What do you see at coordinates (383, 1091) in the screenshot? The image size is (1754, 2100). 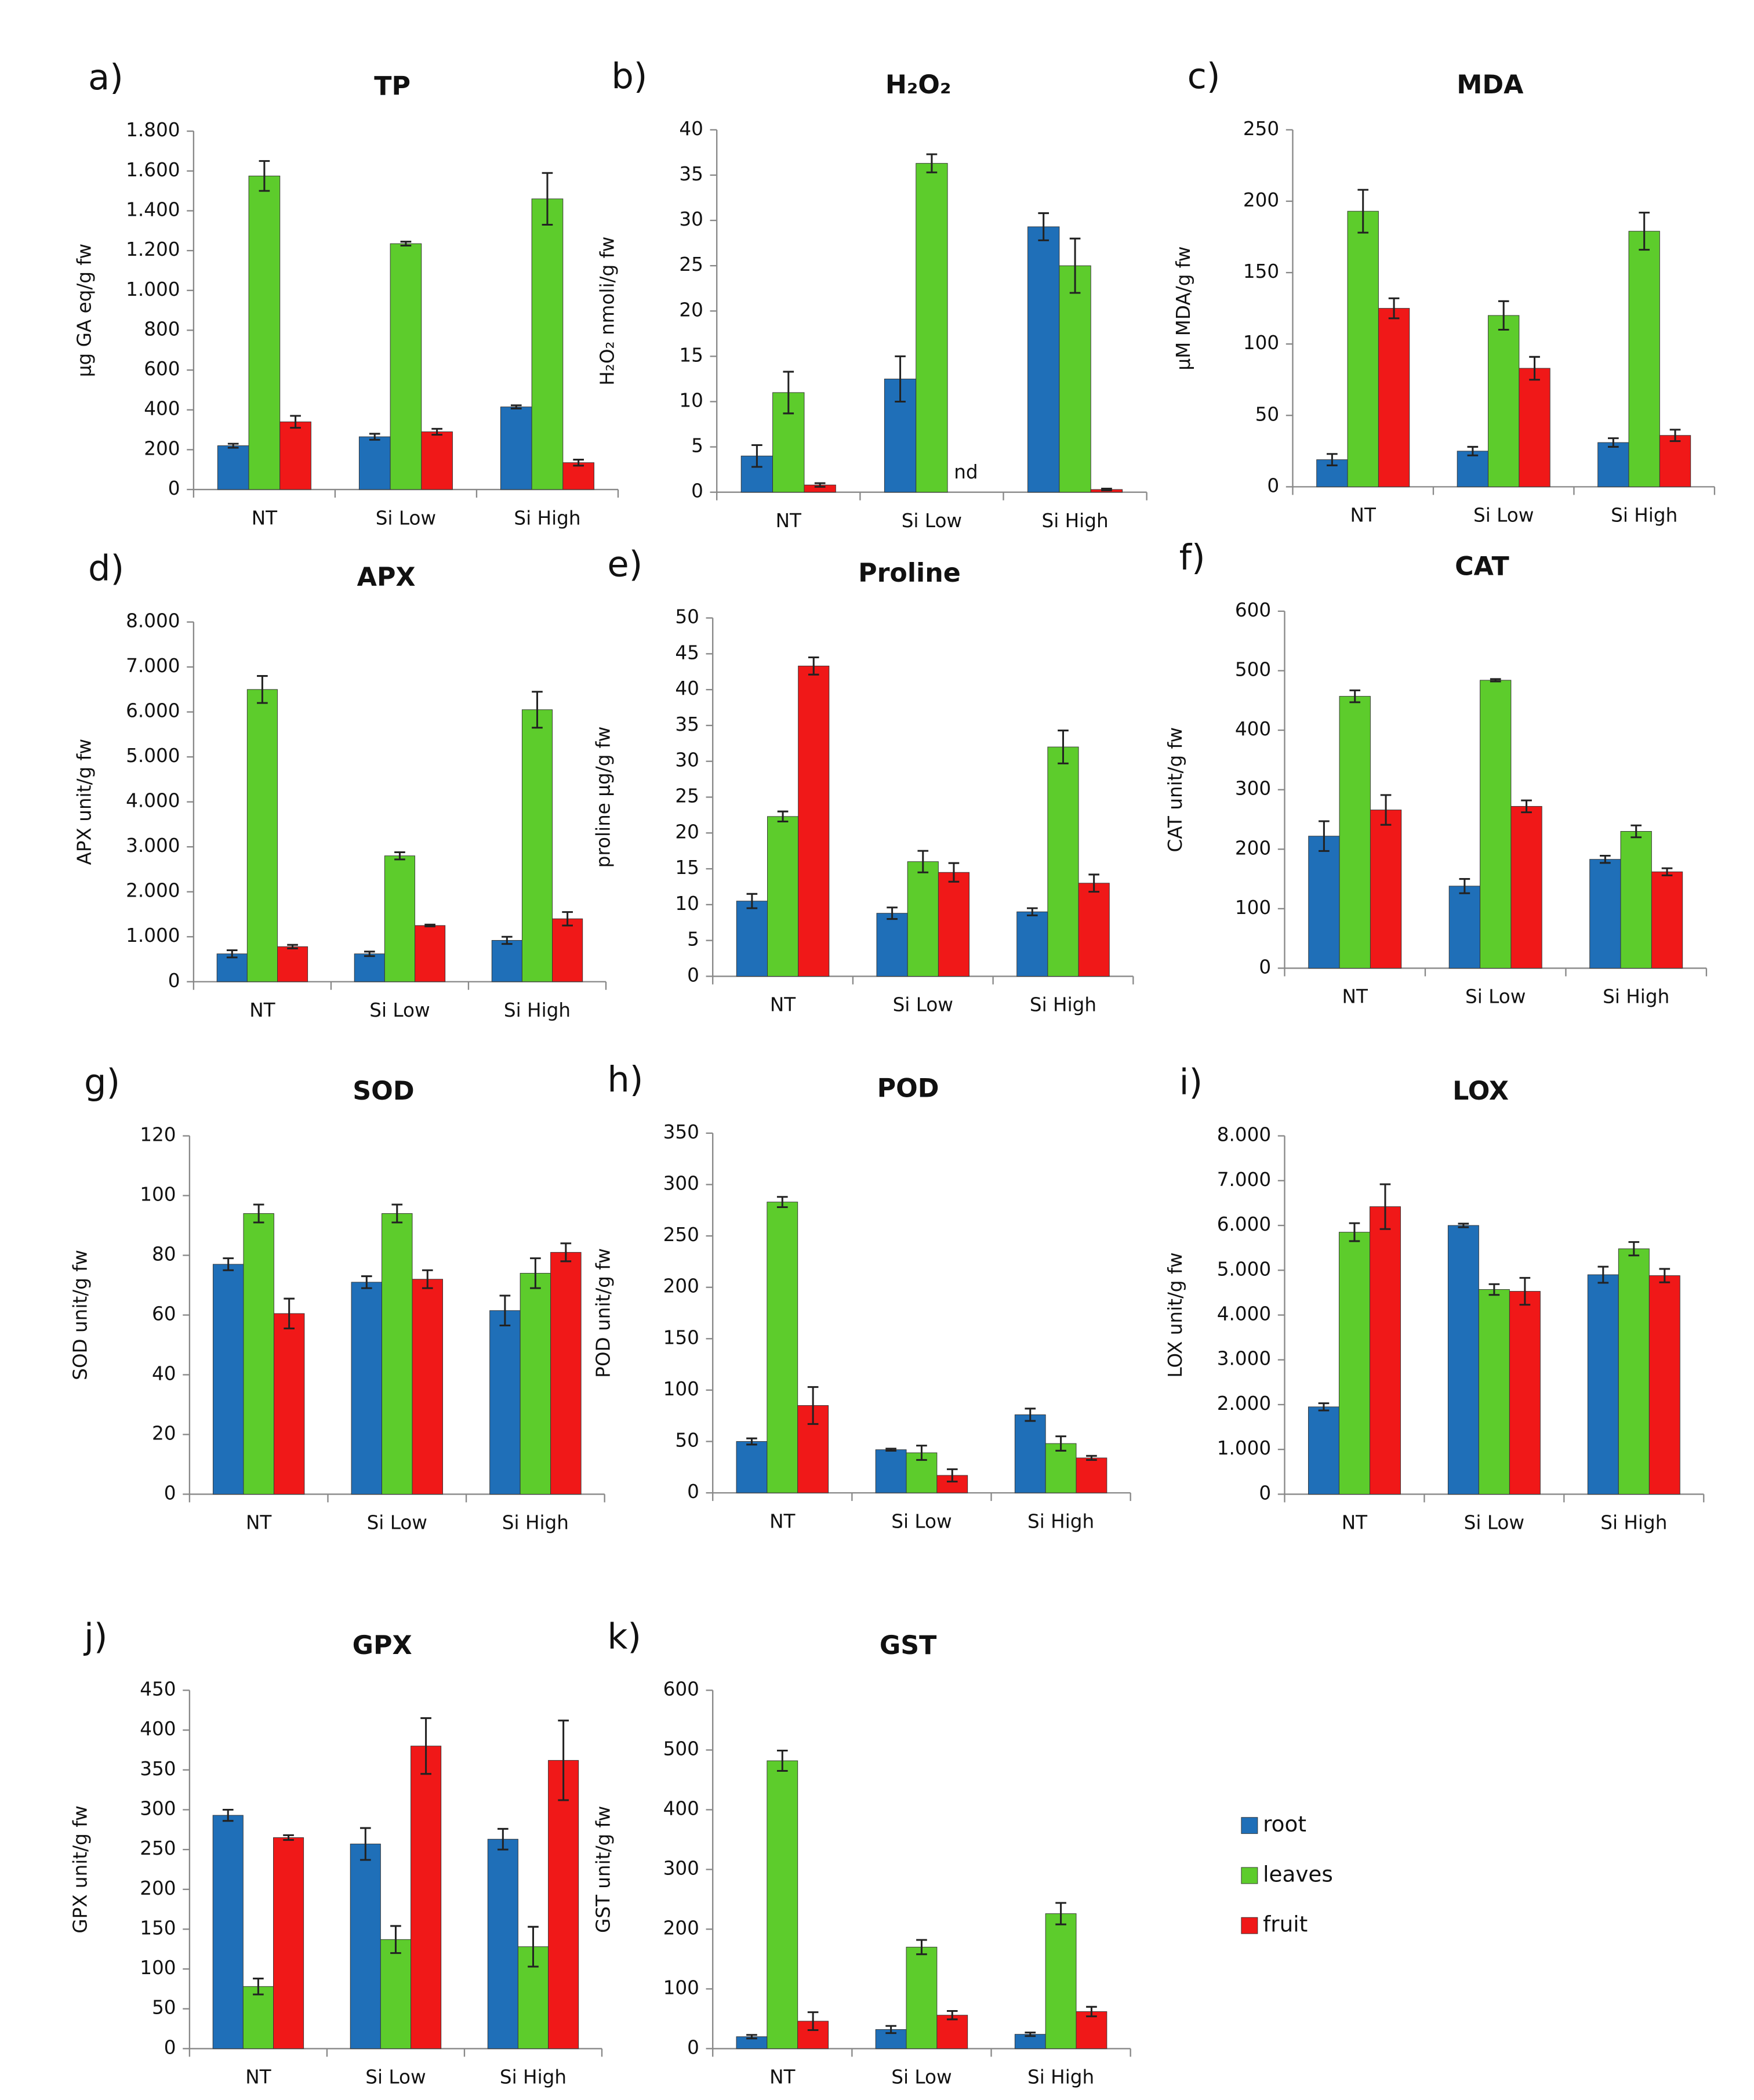 I see `chart-title: SOD` at bounding box center [383, 1091].